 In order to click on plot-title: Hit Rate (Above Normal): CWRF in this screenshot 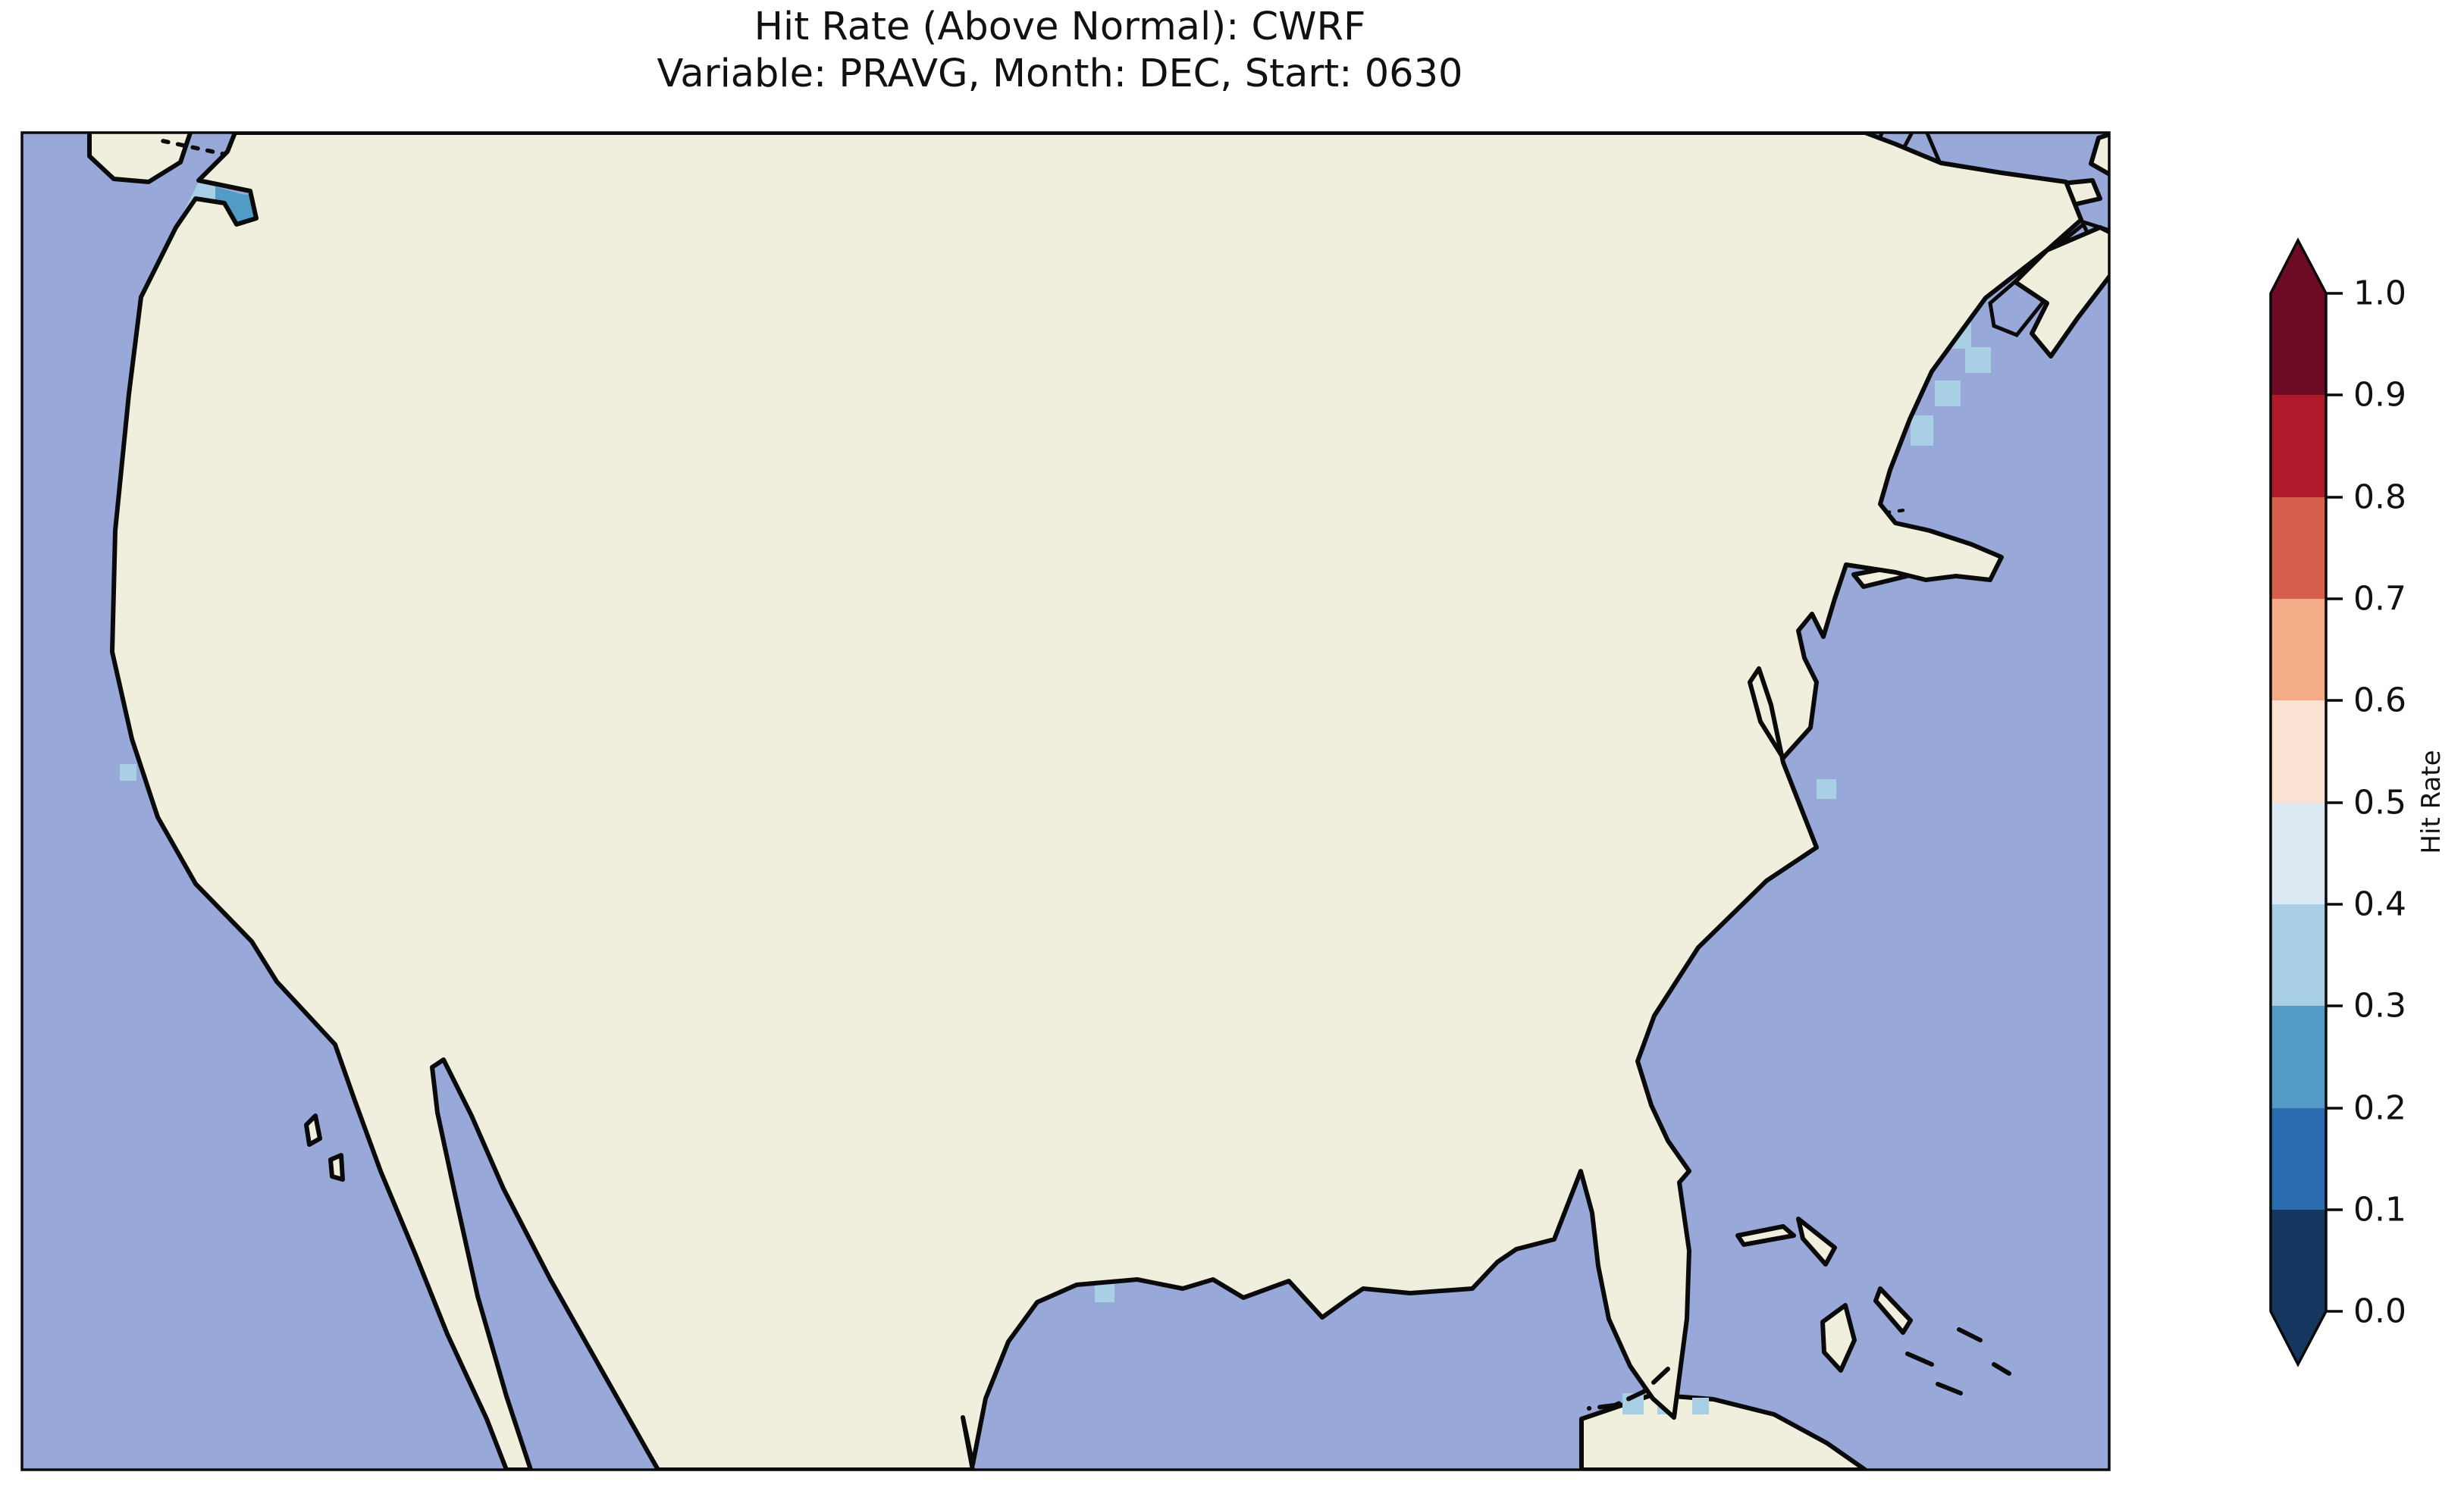, I will do `click(1060, 27)`.